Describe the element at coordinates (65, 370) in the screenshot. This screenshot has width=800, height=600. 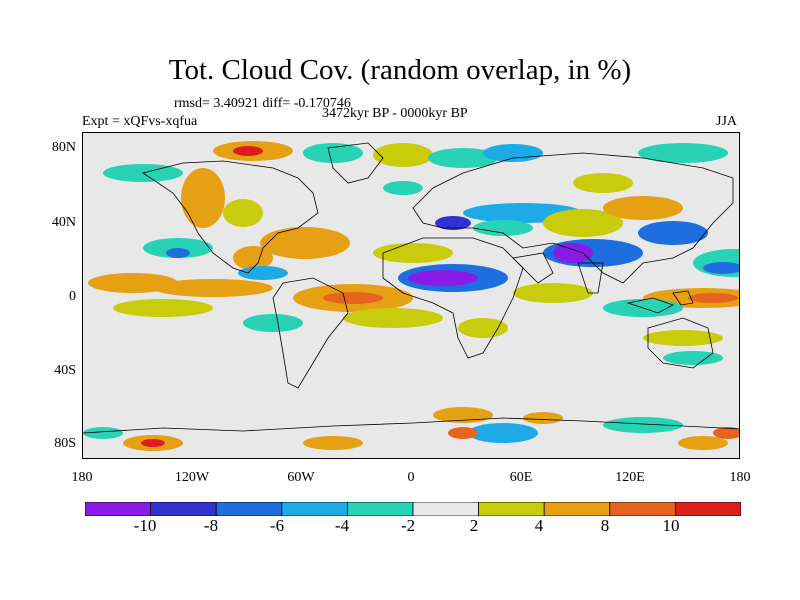
I see `lat-label-40s: 40S` at that location.